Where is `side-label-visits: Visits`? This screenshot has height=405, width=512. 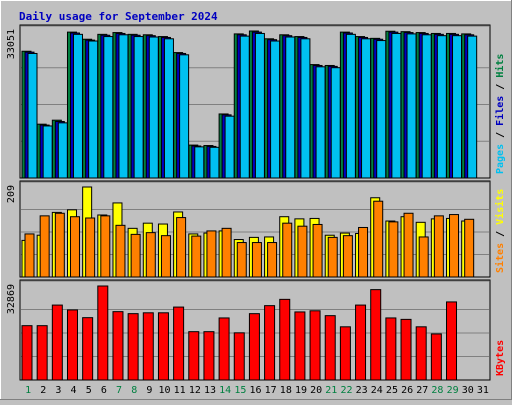 side-label-visits: Visits is located at coordinates (500, 207).